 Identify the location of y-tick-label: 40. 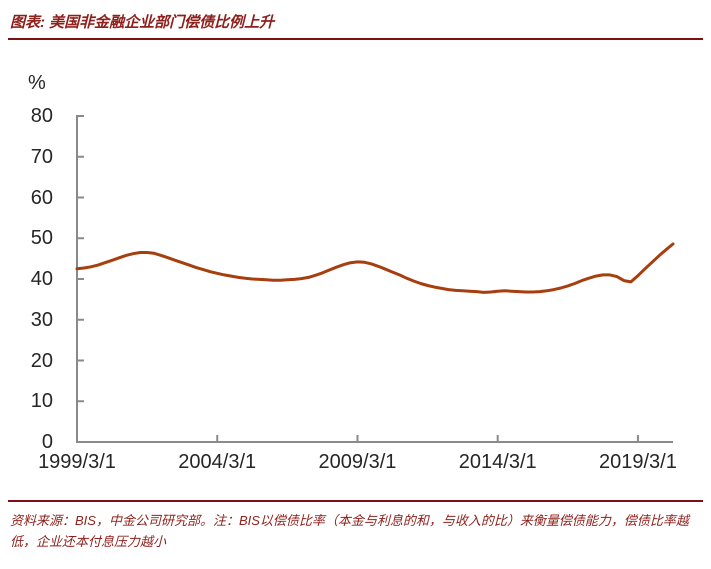
(41, 279).